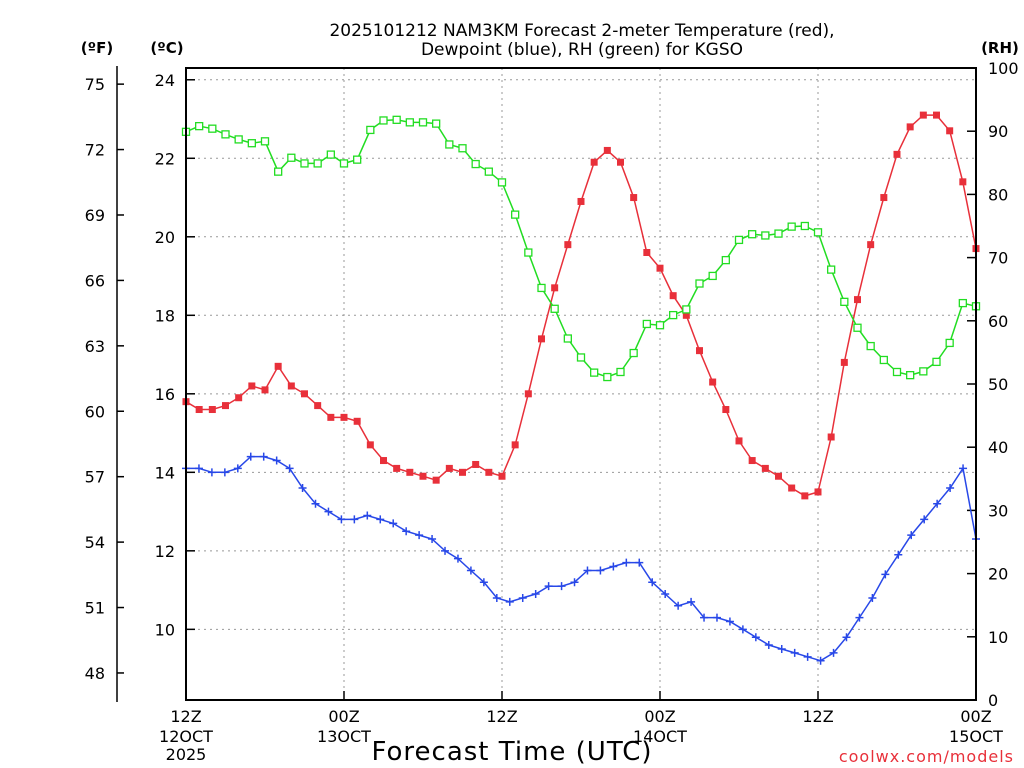 The width and height of the screenshot is (1024, 768). Describe the element at coordinates (998, 384) in the screenshot. I see `rh-tick-label: 50` at that location.